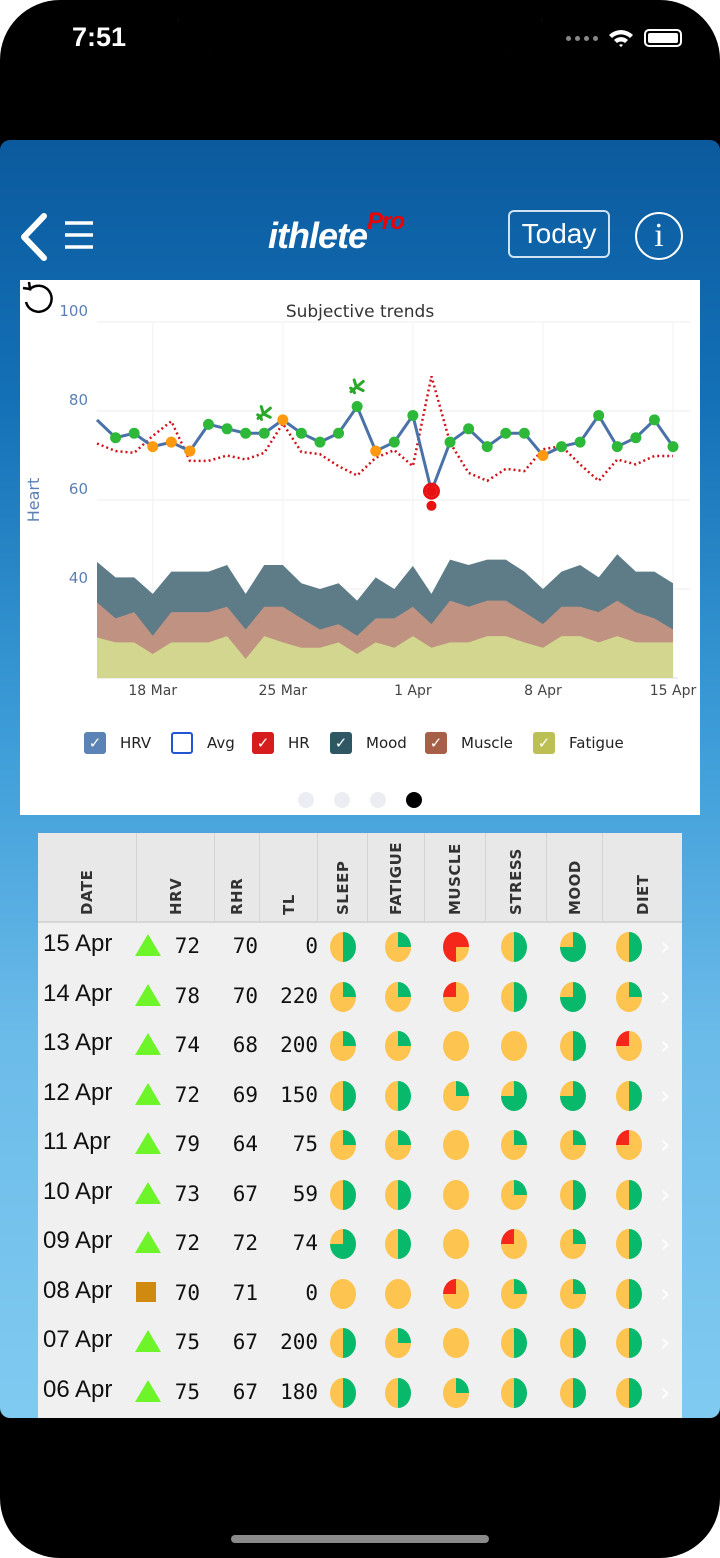 Image resolution: width=720 pixels, height=1558 pixels. Describe the element at coordinates (39, 299) in the screenshot. I see `reset-zoom-icon` at that location.